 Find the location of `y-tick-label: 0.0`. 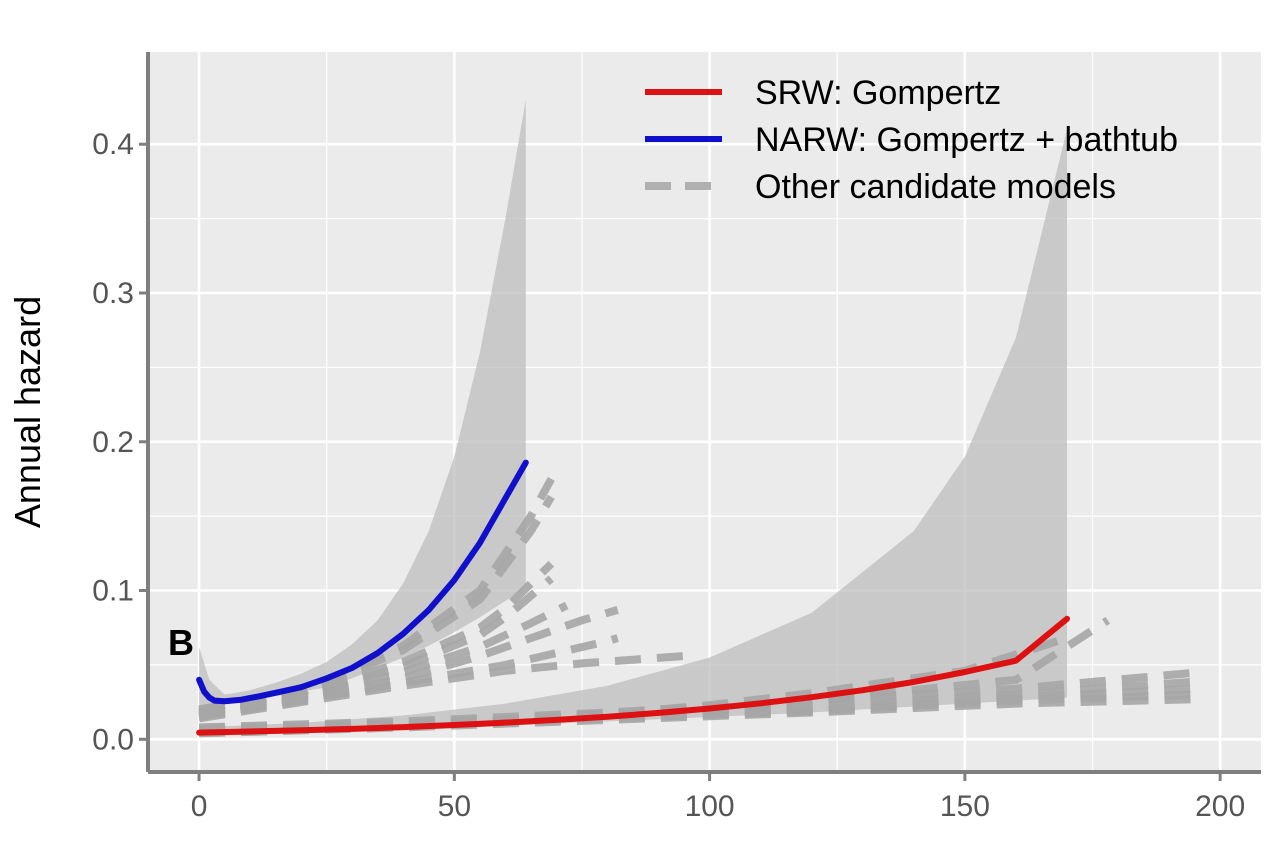

y-tick-label: 0.0 is located at coordinates (113, 739).